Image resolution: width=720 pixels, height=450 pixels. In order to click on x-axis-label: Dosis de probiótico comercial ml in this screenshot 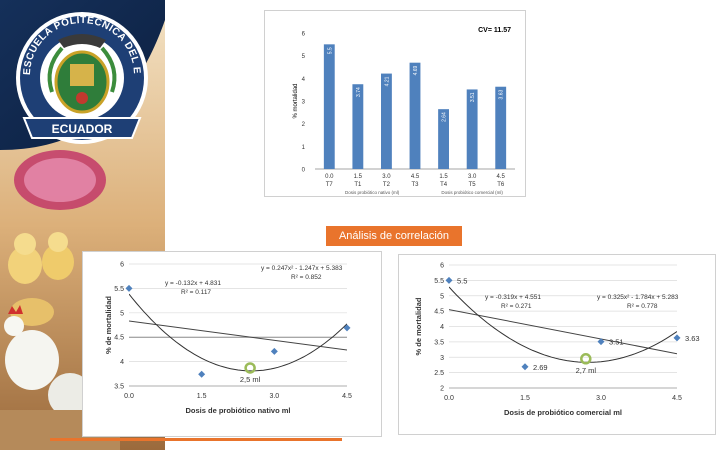, I will do `click(563, 412)`.